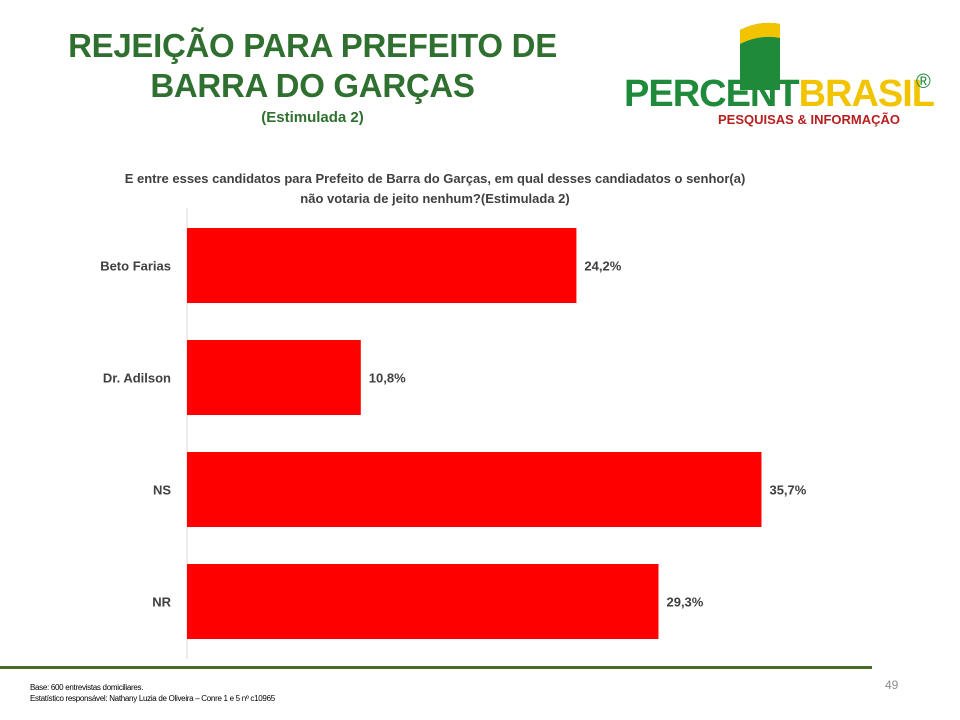 The width and height of the screenshot is (960, 720). I want to click on data-label: 10,8%, so click(387, 378).